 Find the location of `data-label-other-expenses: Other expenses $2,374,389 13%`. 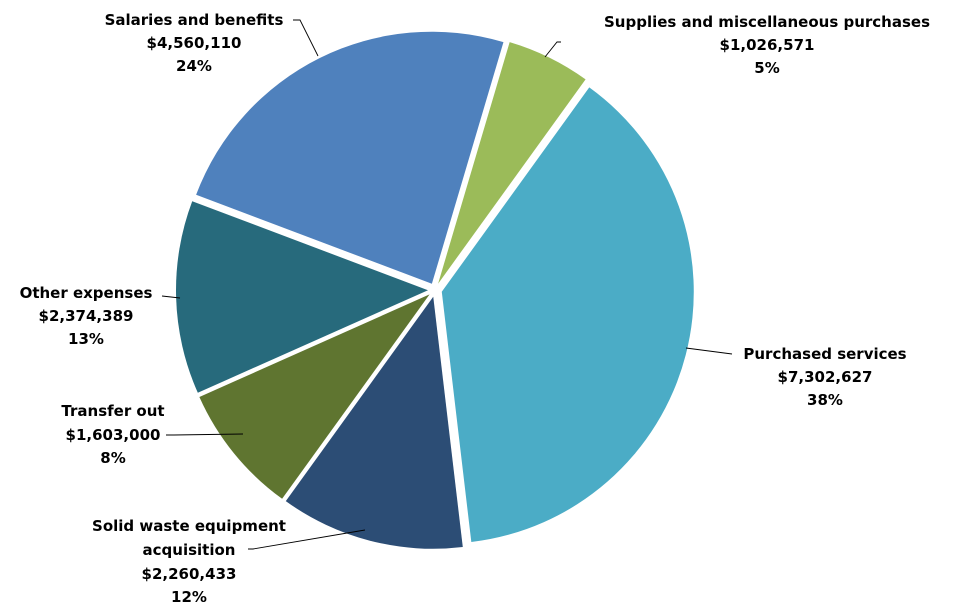

data-label-other-expenses: Other expenses $2,374,389 13% is located at coordinates (86, 316).